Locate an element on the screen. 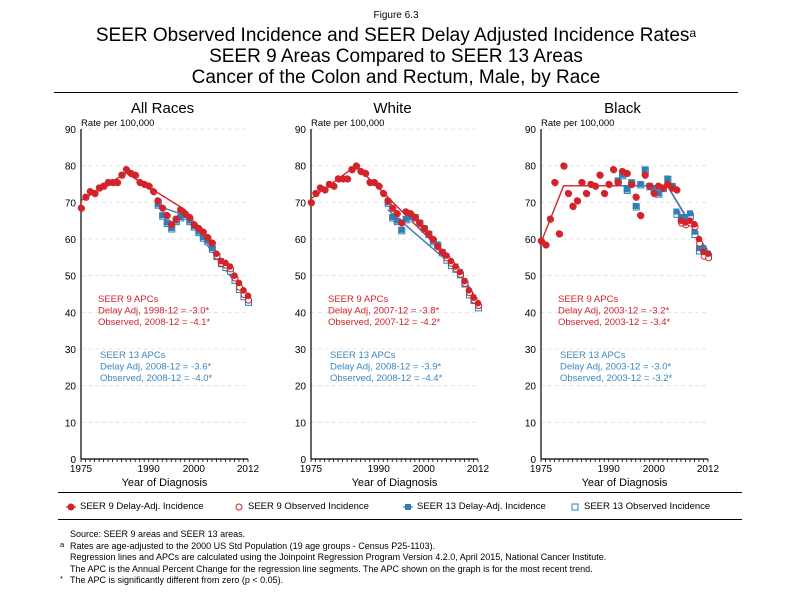  panel-title: All Races is located at coordinates (162, 108).